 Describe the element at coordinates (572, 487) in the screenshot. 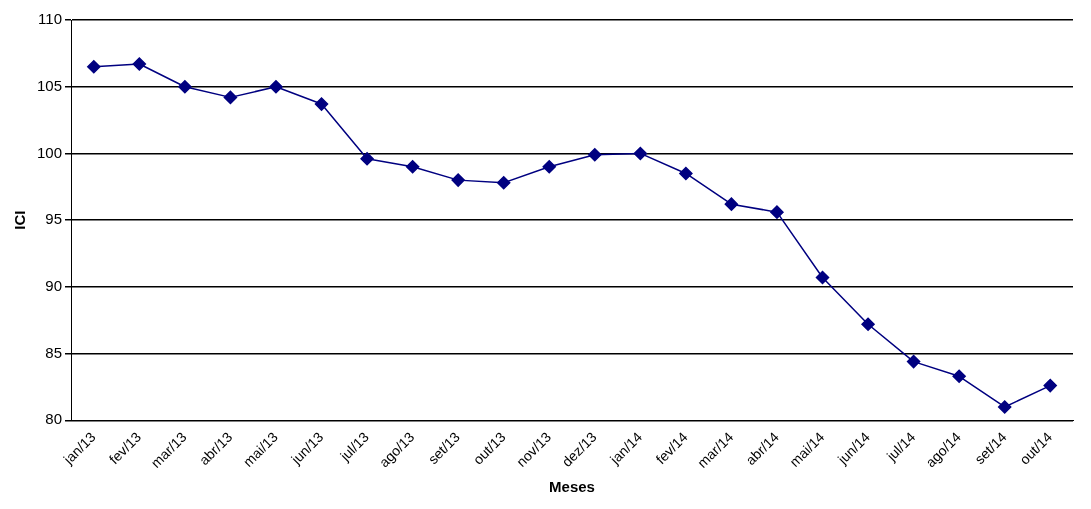

I see `x-axis-title: Meses` at that location.